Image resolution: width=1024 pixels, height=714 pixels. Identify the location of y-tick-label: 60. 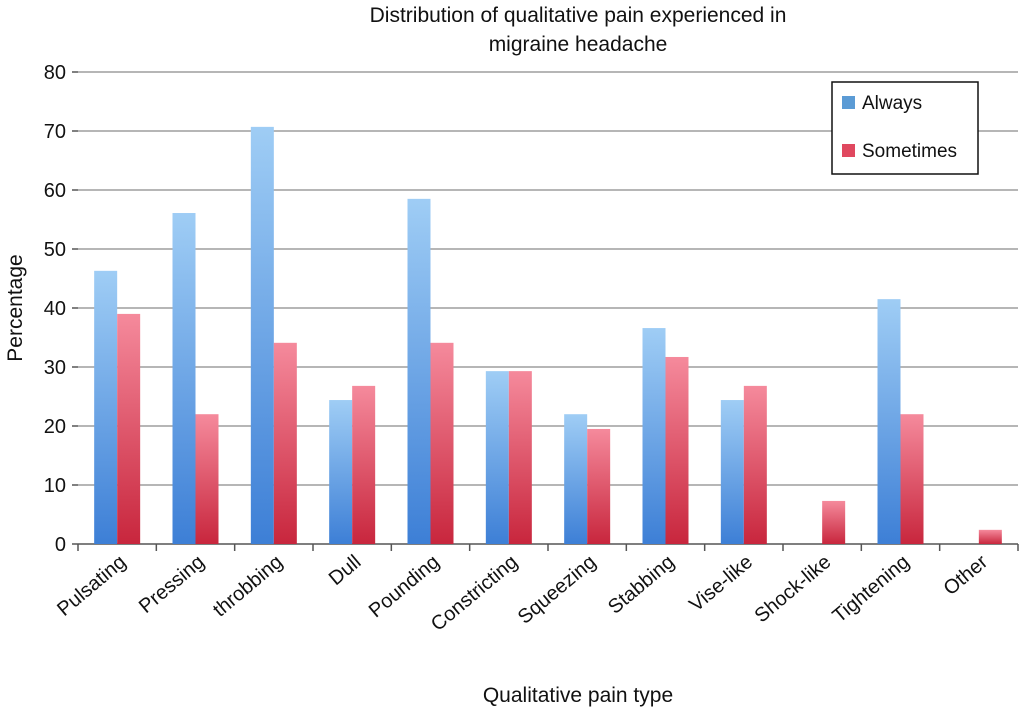
(55, 191).